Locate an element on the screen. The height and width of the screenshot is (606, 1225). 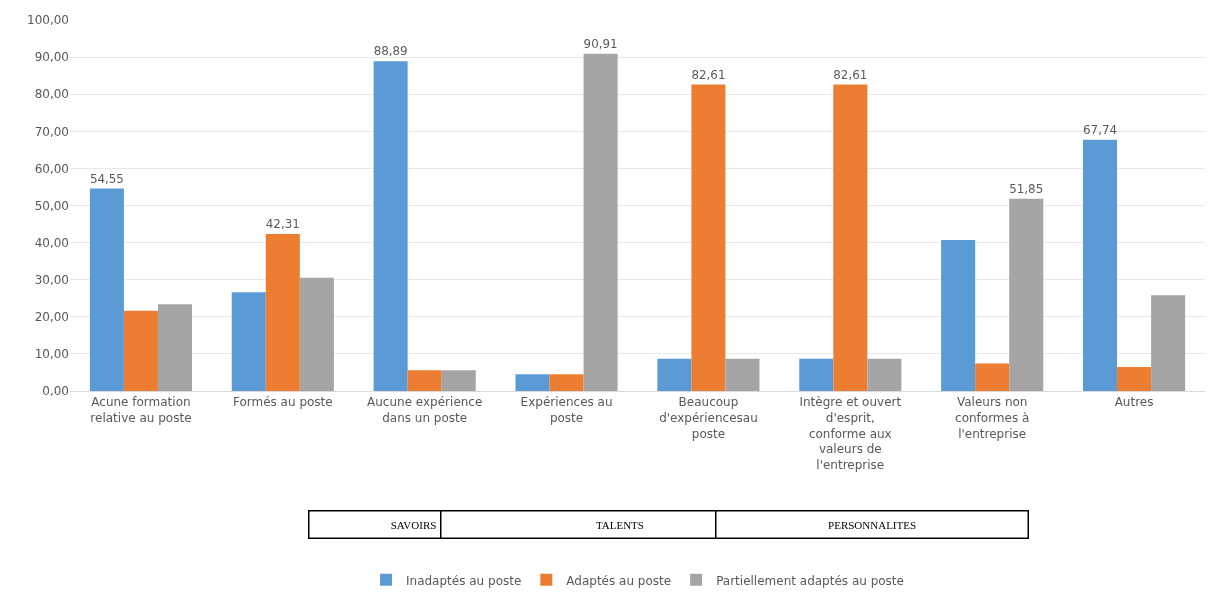
x-tick-label: Acune formation relative au poste is located at coordinates (141, 410).